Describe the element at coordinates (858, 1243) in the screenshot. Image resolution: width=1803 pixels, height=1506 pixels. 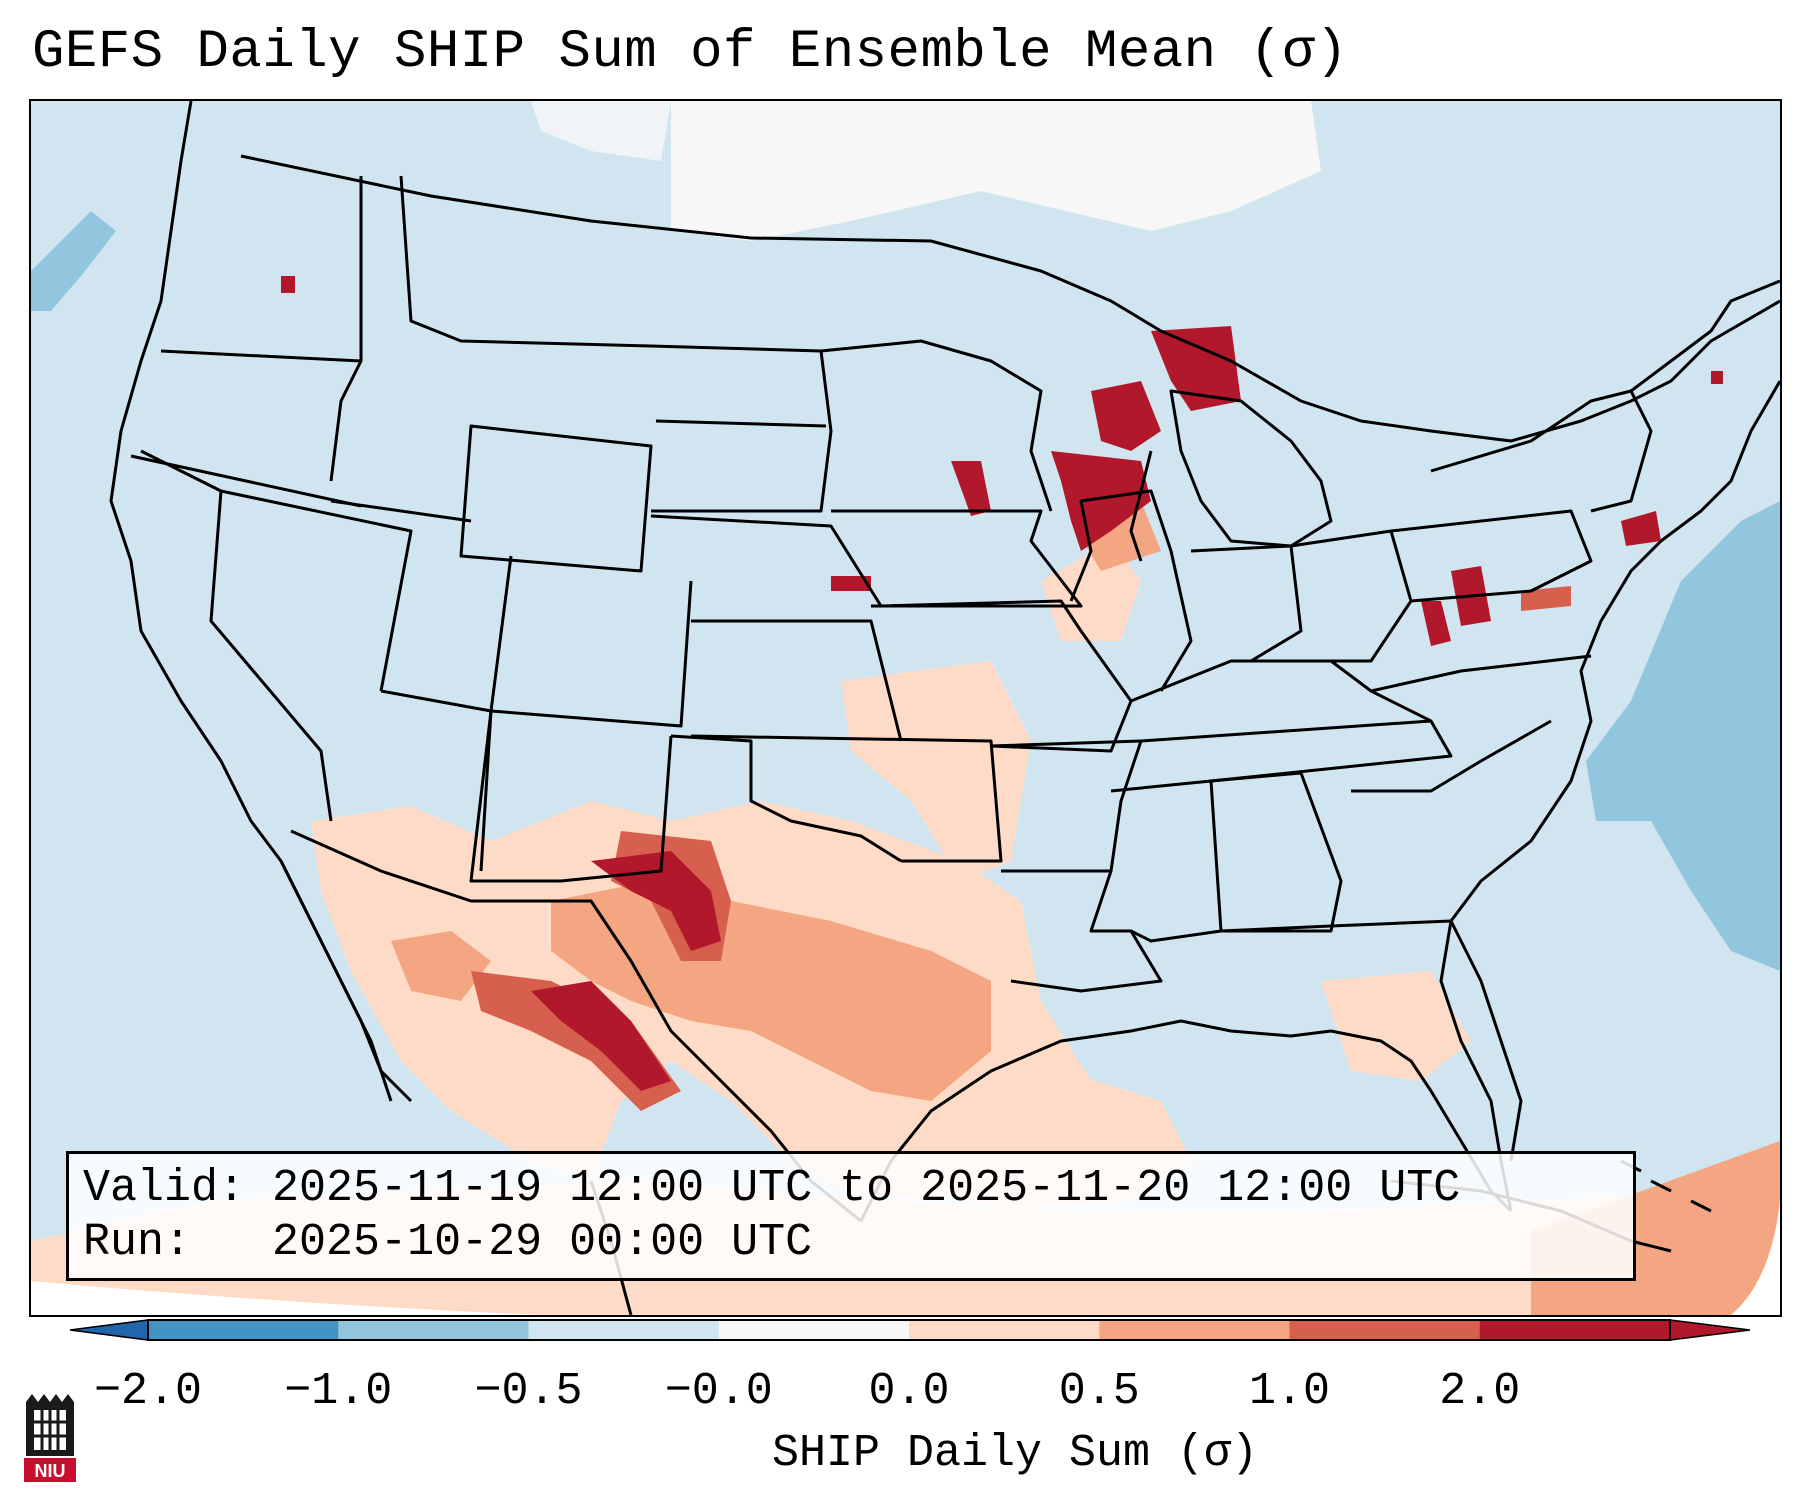
I see `run-row: Run: 2025-10-29 00:00 UTC` at that location.